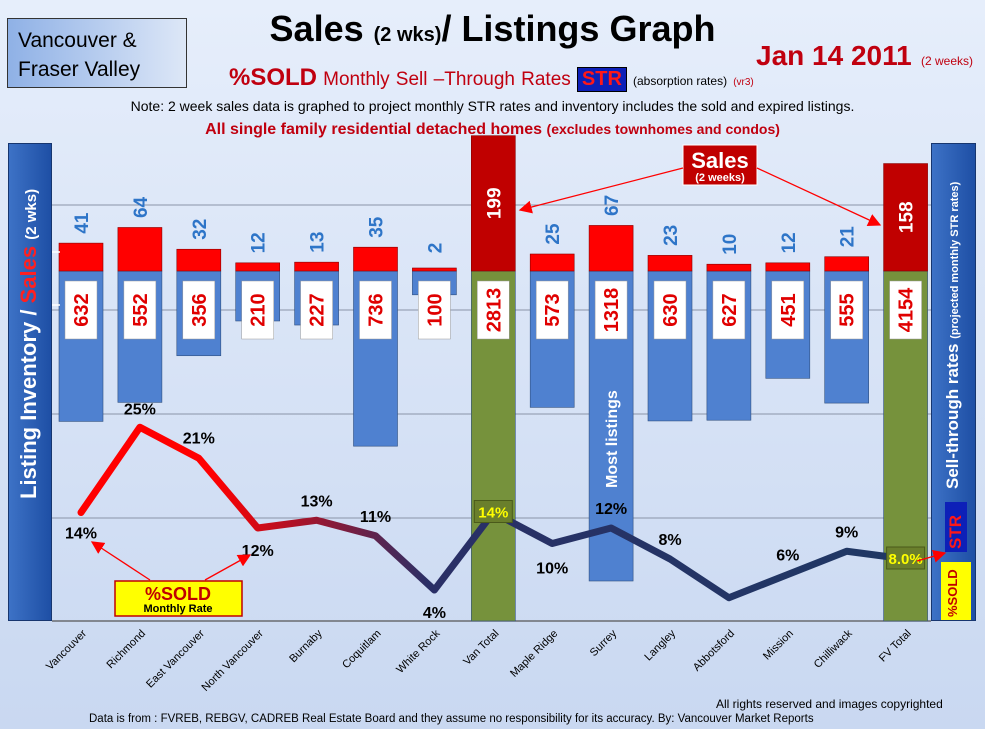 The image size is (985, 729). What do you see at coordinates (317, 501) in the screenshot?
I see `sold-value: 13%` at bounding box center [317, 501].